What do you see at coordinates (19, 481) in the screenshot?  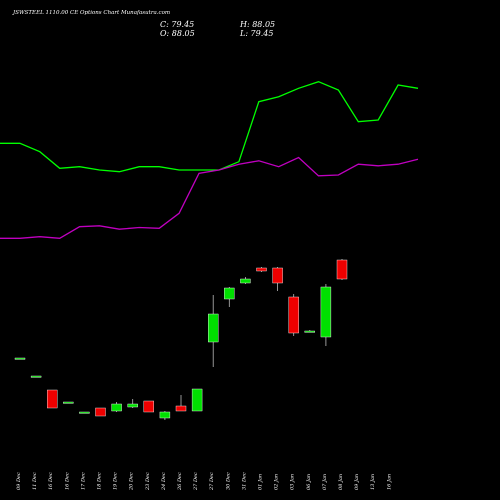 I see `x-tick-label: 09 Dec` at bounding box center [19, 481].